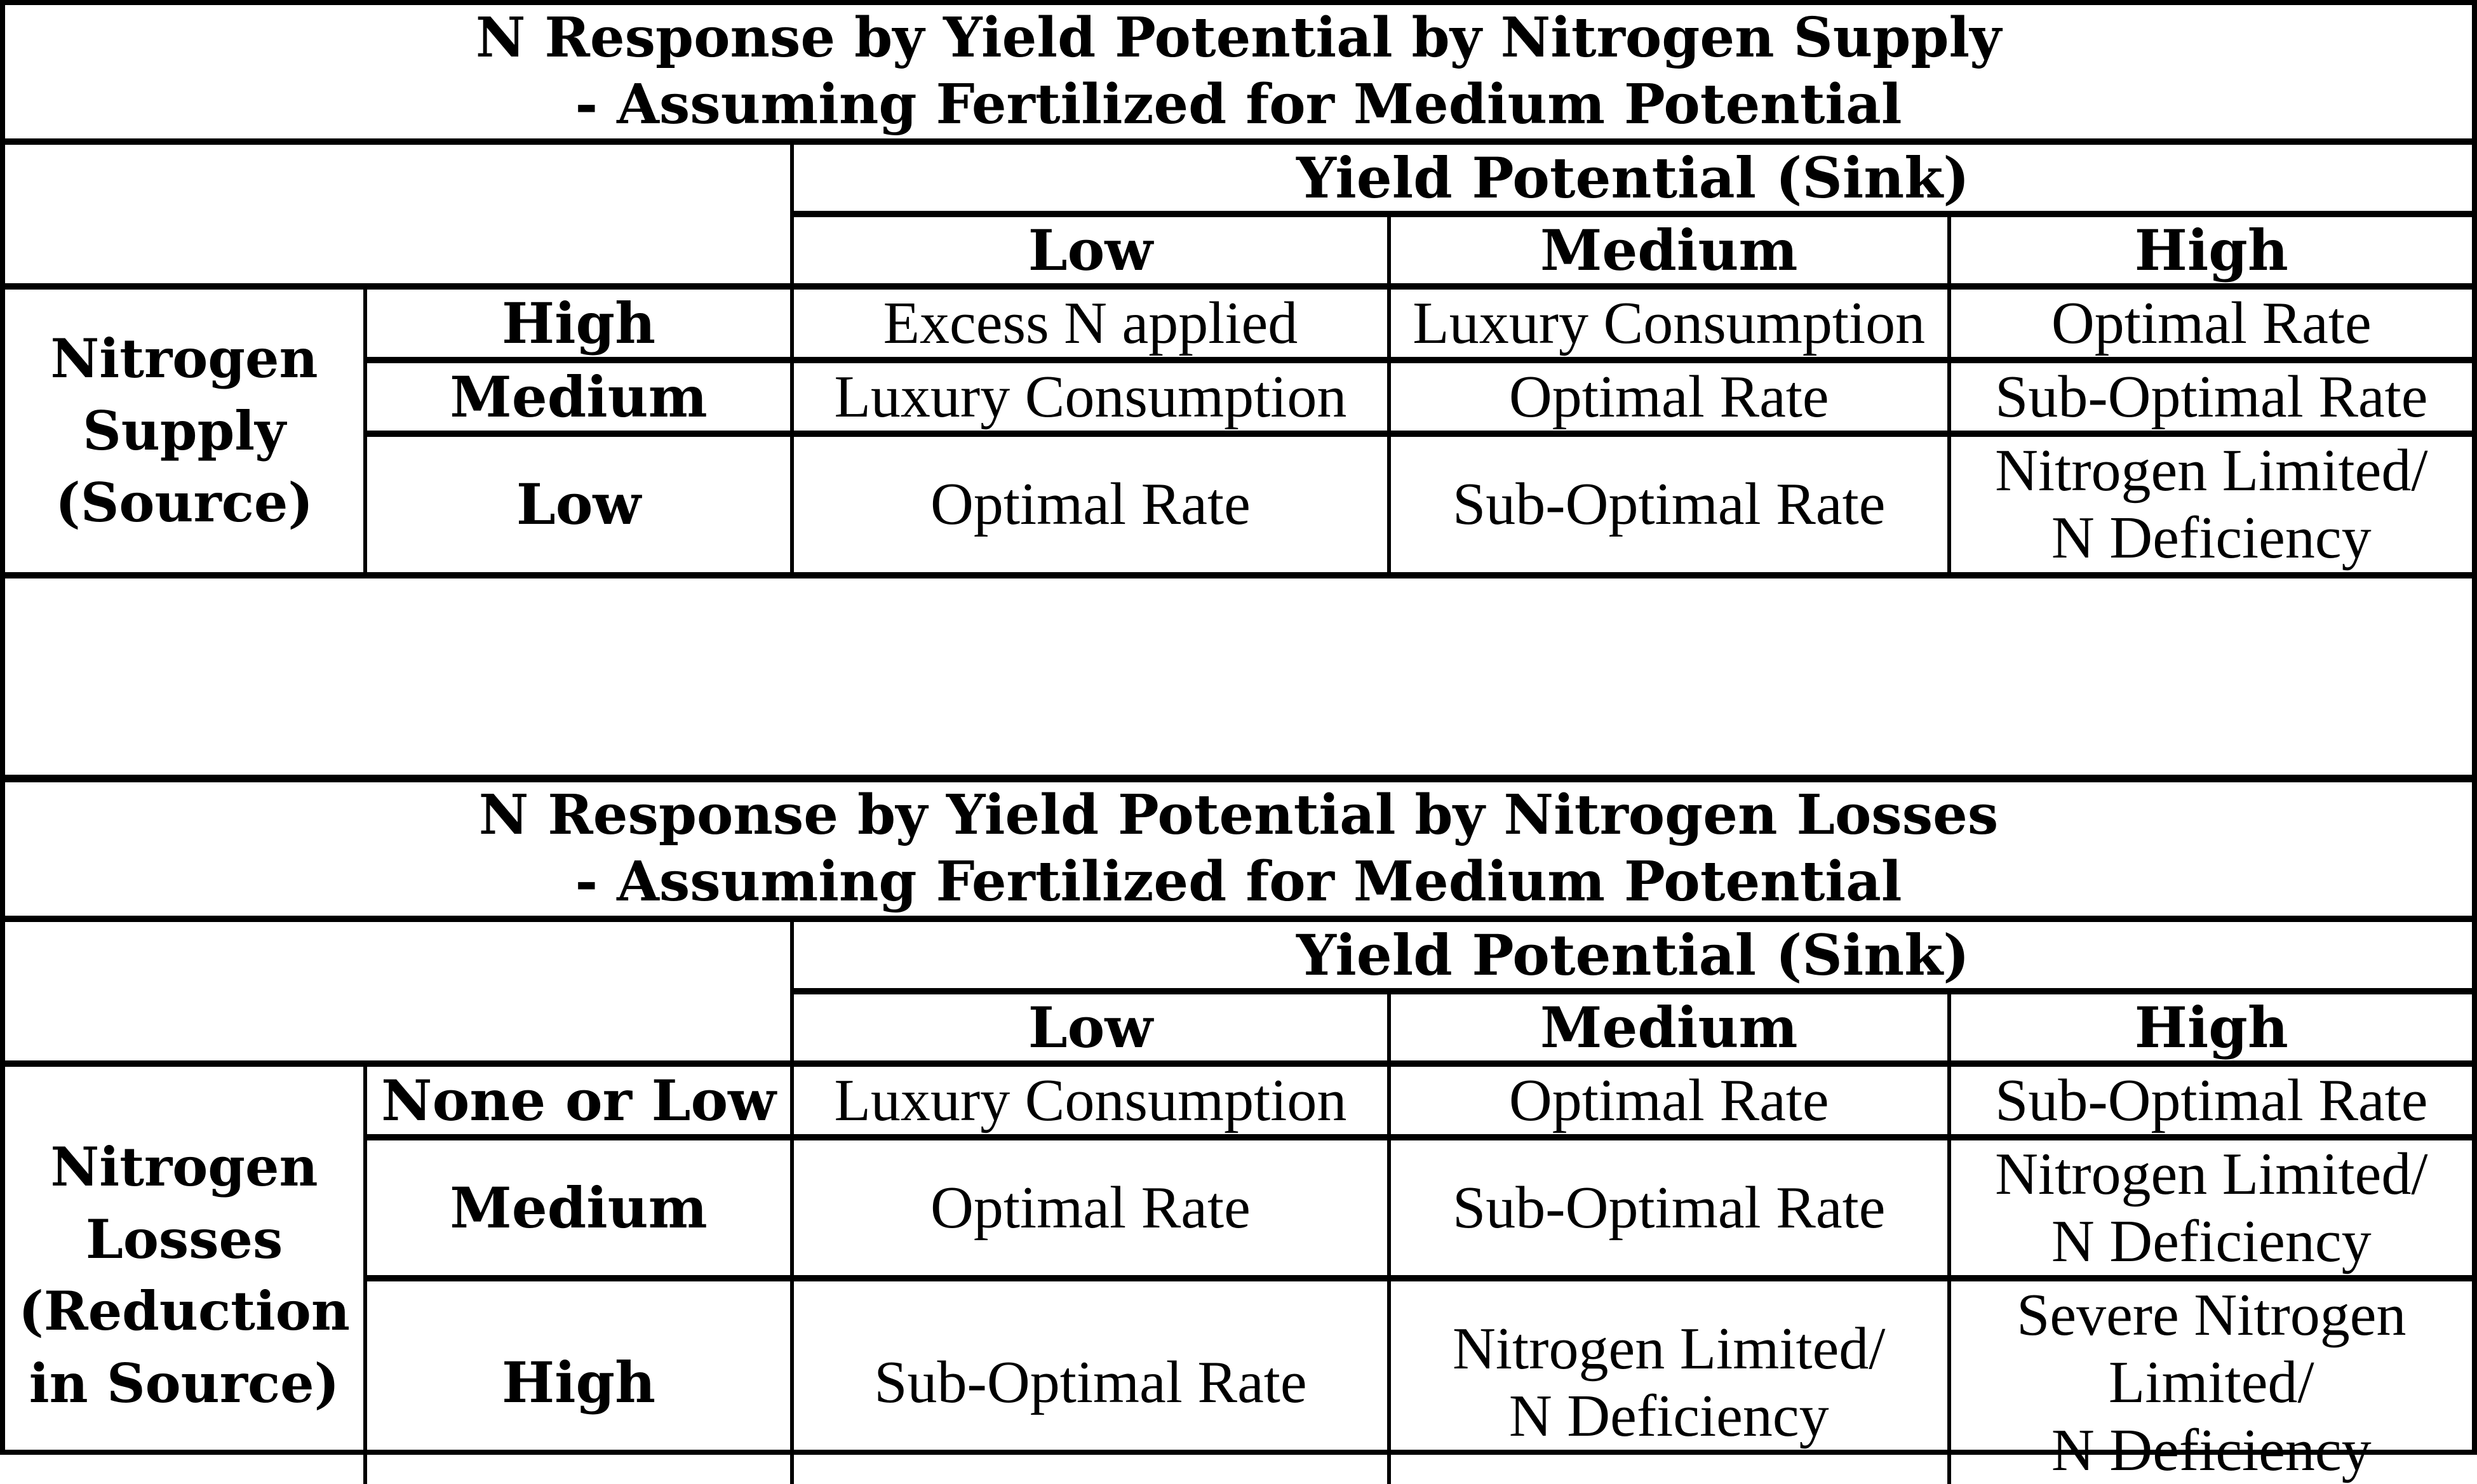 The height and width of the screenshot is (1484, 2477). I want to click on spacer, so click(1238, 676).